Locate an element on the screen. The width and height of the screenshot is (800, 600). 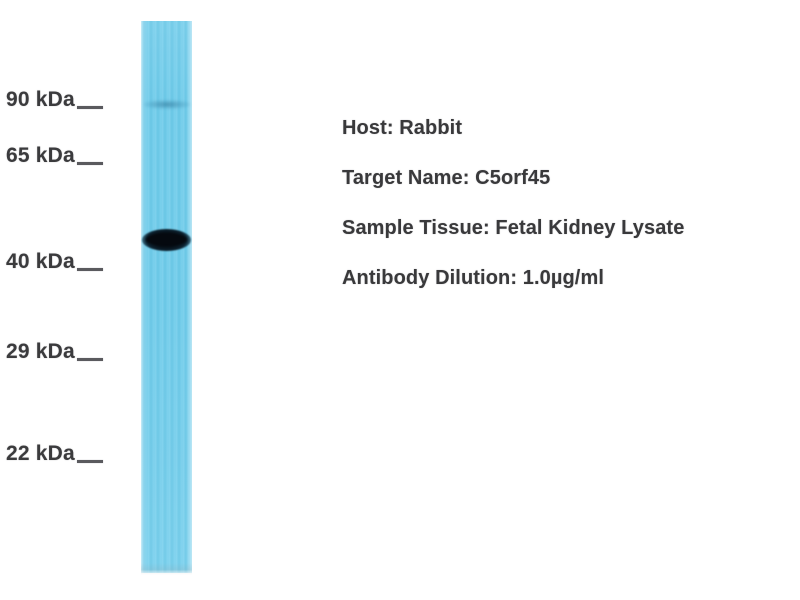
faint-band-90kda is located at coordinates (167, 104).